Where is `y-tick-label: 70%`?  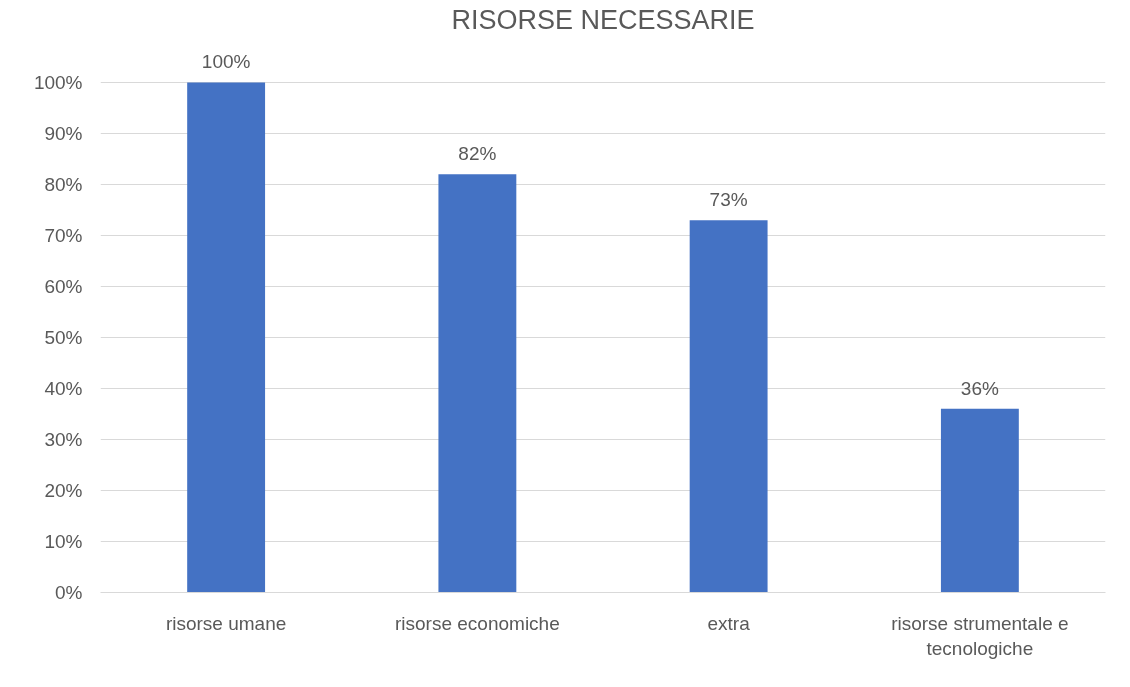 y-tick-label: 70% is located at coordinates (63, 235).